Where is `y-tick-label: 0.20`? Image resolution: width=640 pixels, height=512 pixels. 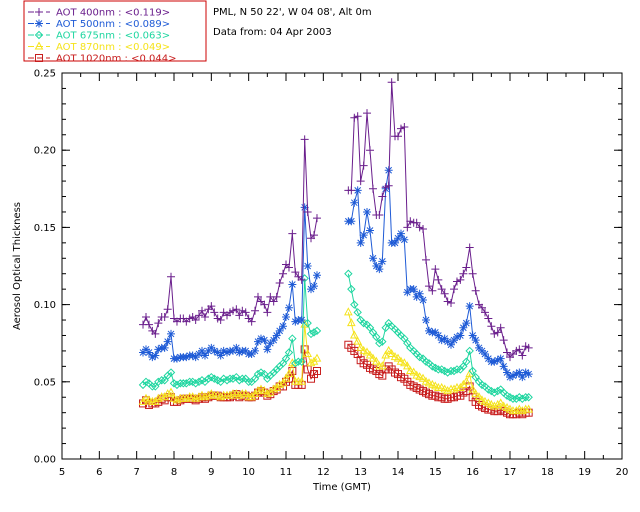
y-tick-label: 0.20 is located at coordinates (45, 151).